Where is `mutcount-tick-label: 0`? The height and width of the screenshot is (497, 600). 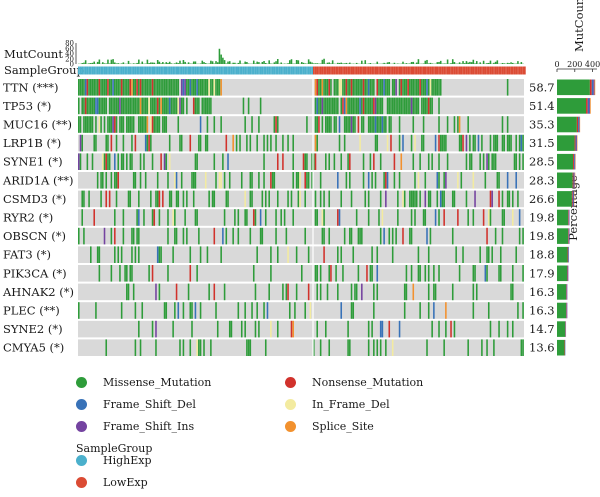 mutcount-tick-label: 0 is located at coordinates (72, 65).